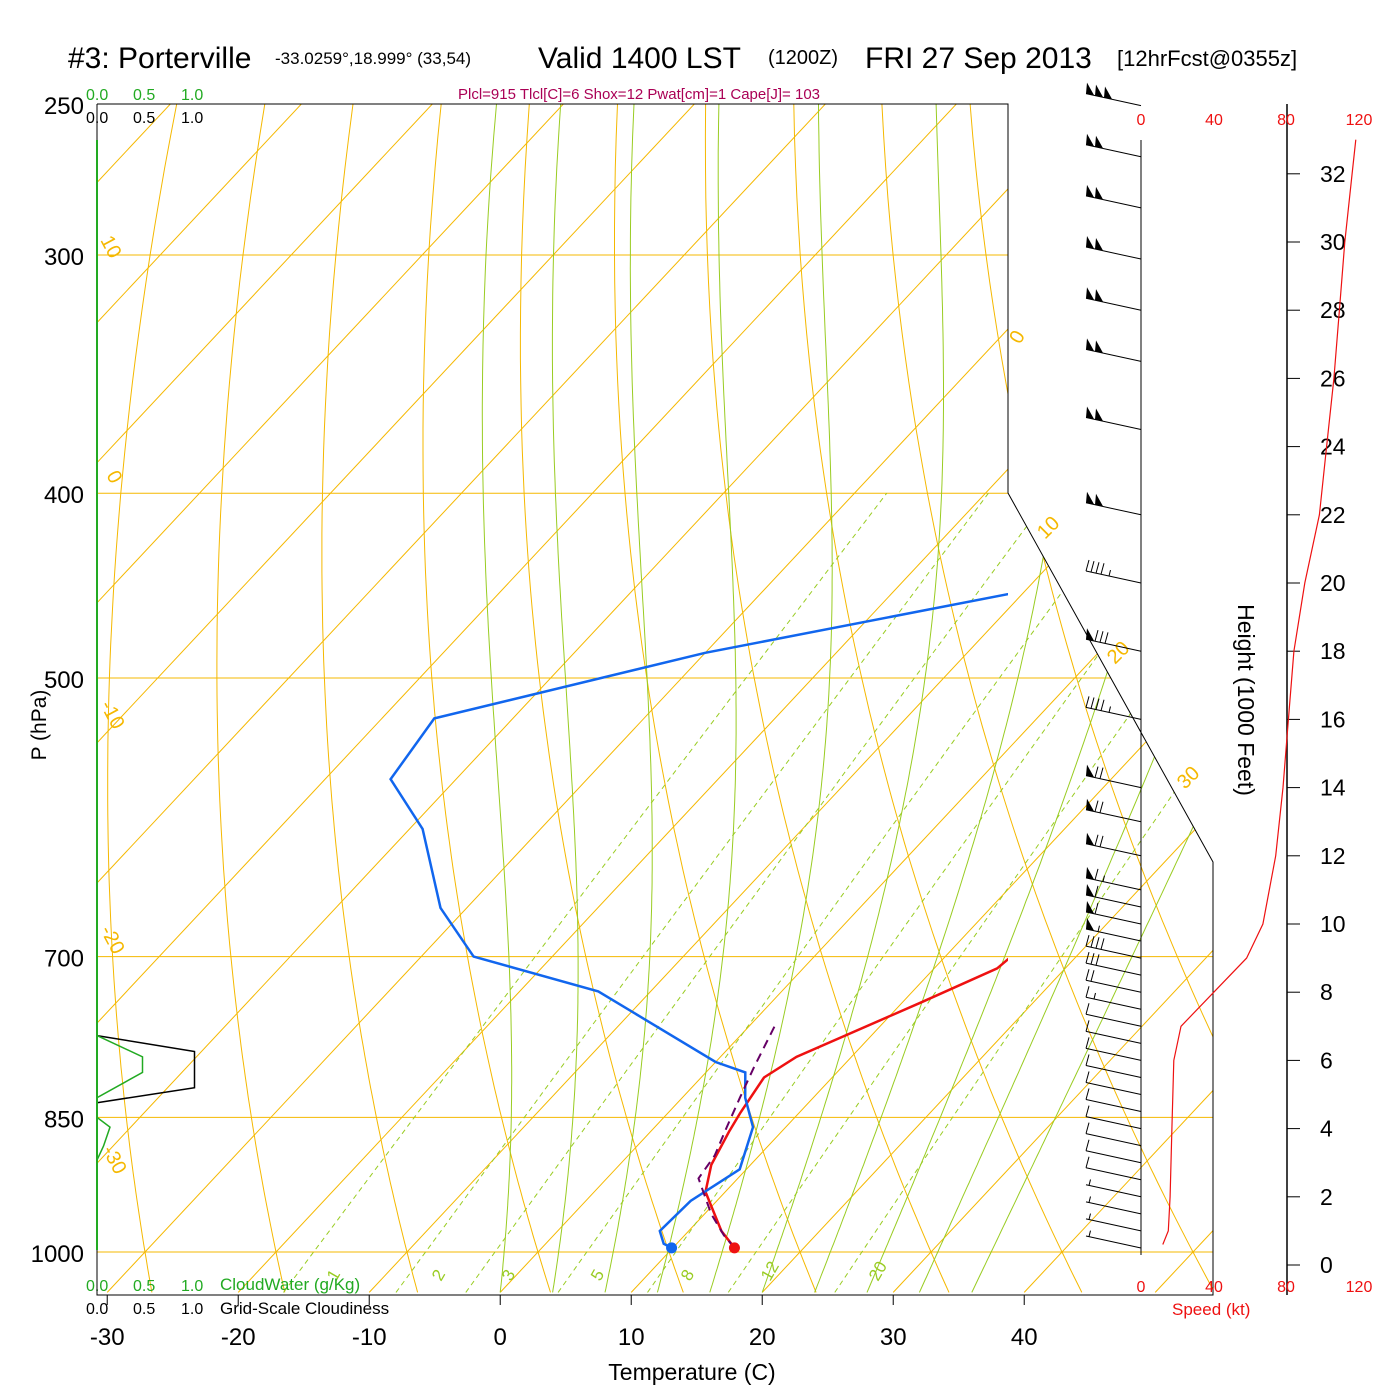  I want to click on y-tick-label: 400, so click(64, 495).